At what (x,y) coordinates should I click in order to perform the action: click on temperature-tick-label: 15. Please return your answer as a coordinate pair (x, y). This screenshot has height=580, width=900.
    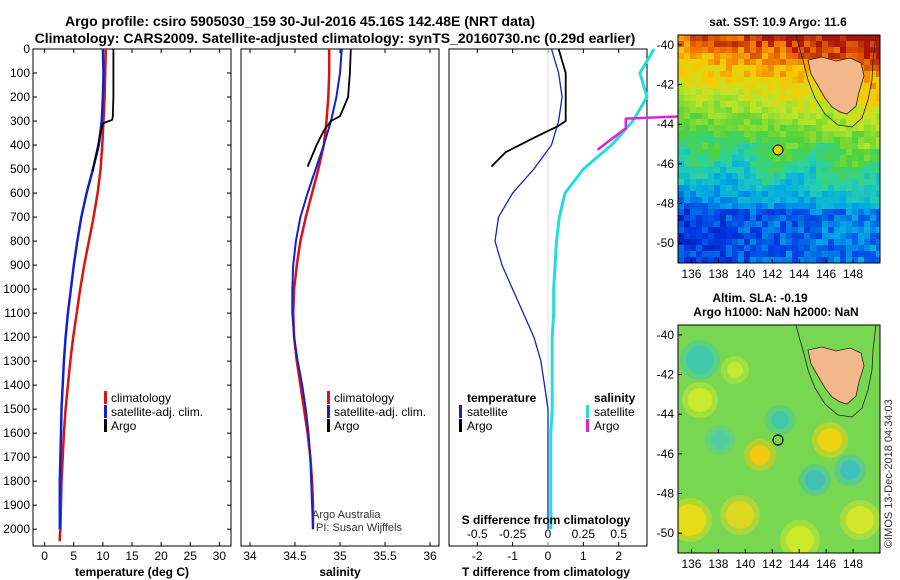
    Looking at the image, I should click on (132, 556).